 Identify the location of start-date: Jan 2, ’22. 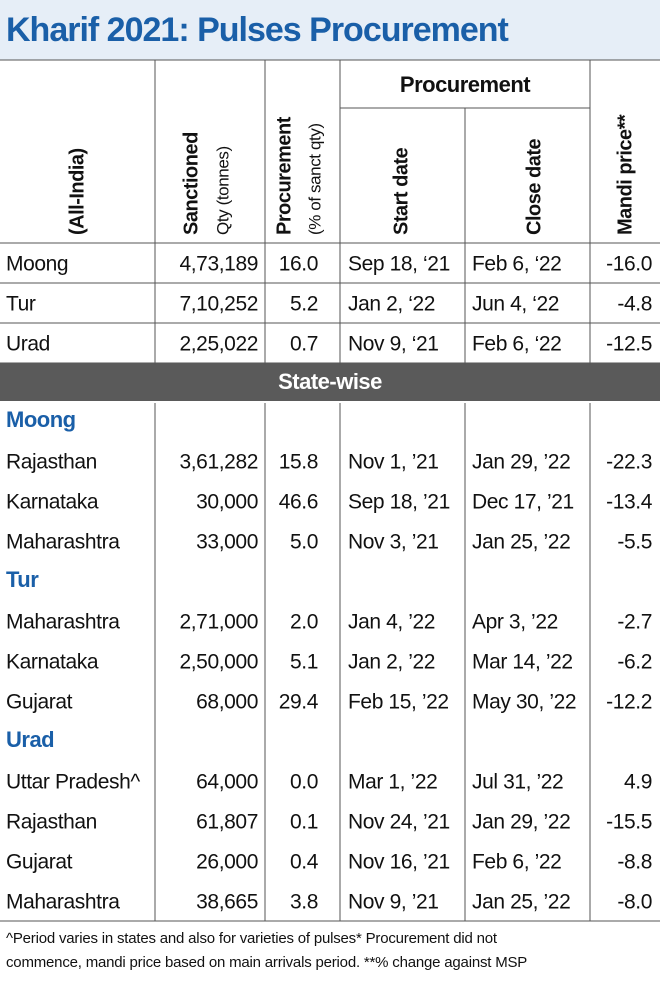
(391, 662).